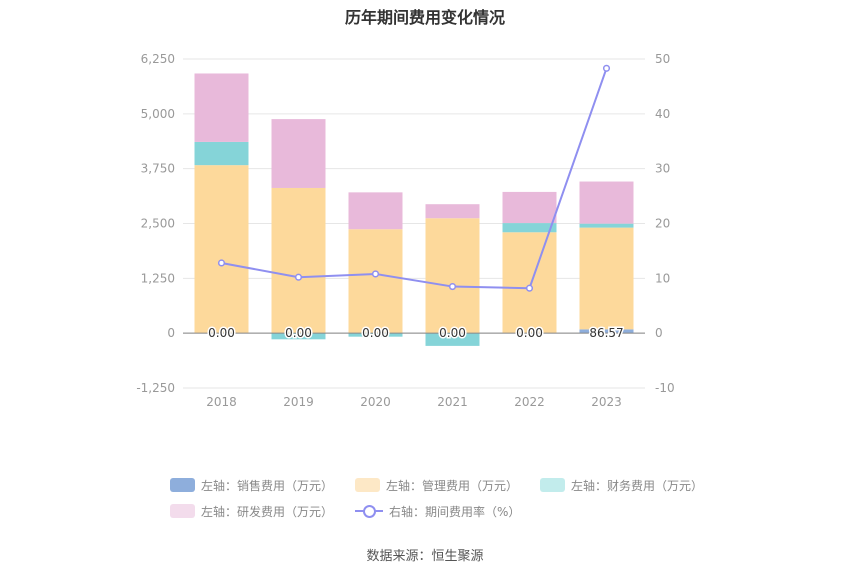 This screenshot has height=575, width=850. What do you see at coordinates (182, 511) in the screenshot?
I see `legend-swatch-rd` at bounding box center [182, 511].